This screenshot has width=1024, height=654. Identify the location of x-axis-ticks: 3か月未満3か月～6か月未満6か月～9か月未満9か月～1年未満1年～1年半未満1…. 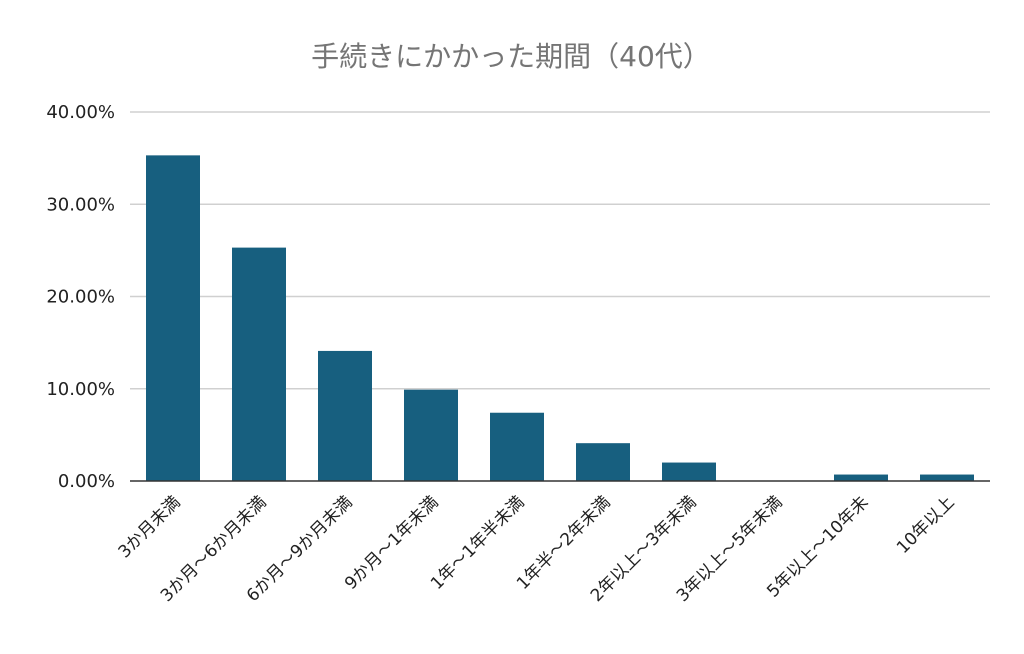
(537, 549).